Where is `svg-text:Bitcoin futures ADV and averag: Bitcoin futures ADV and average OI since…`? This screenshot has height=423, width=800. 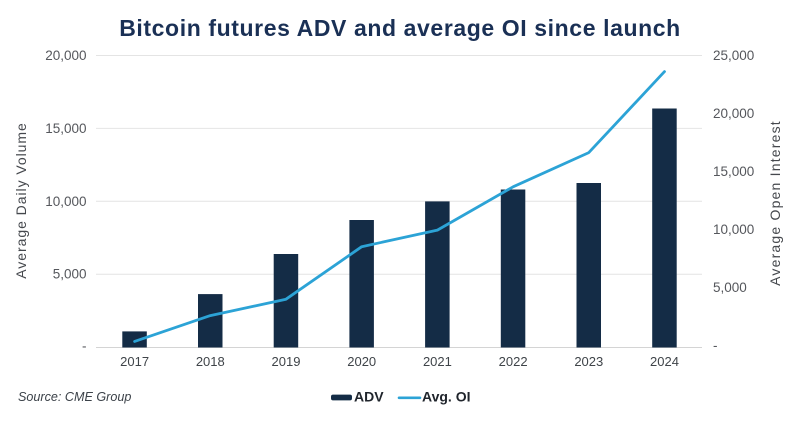
svg-text:Bitcoin futures ADV and averag: Bitcoin futures ADV and average OI since… is located at coordinates (400, 28).